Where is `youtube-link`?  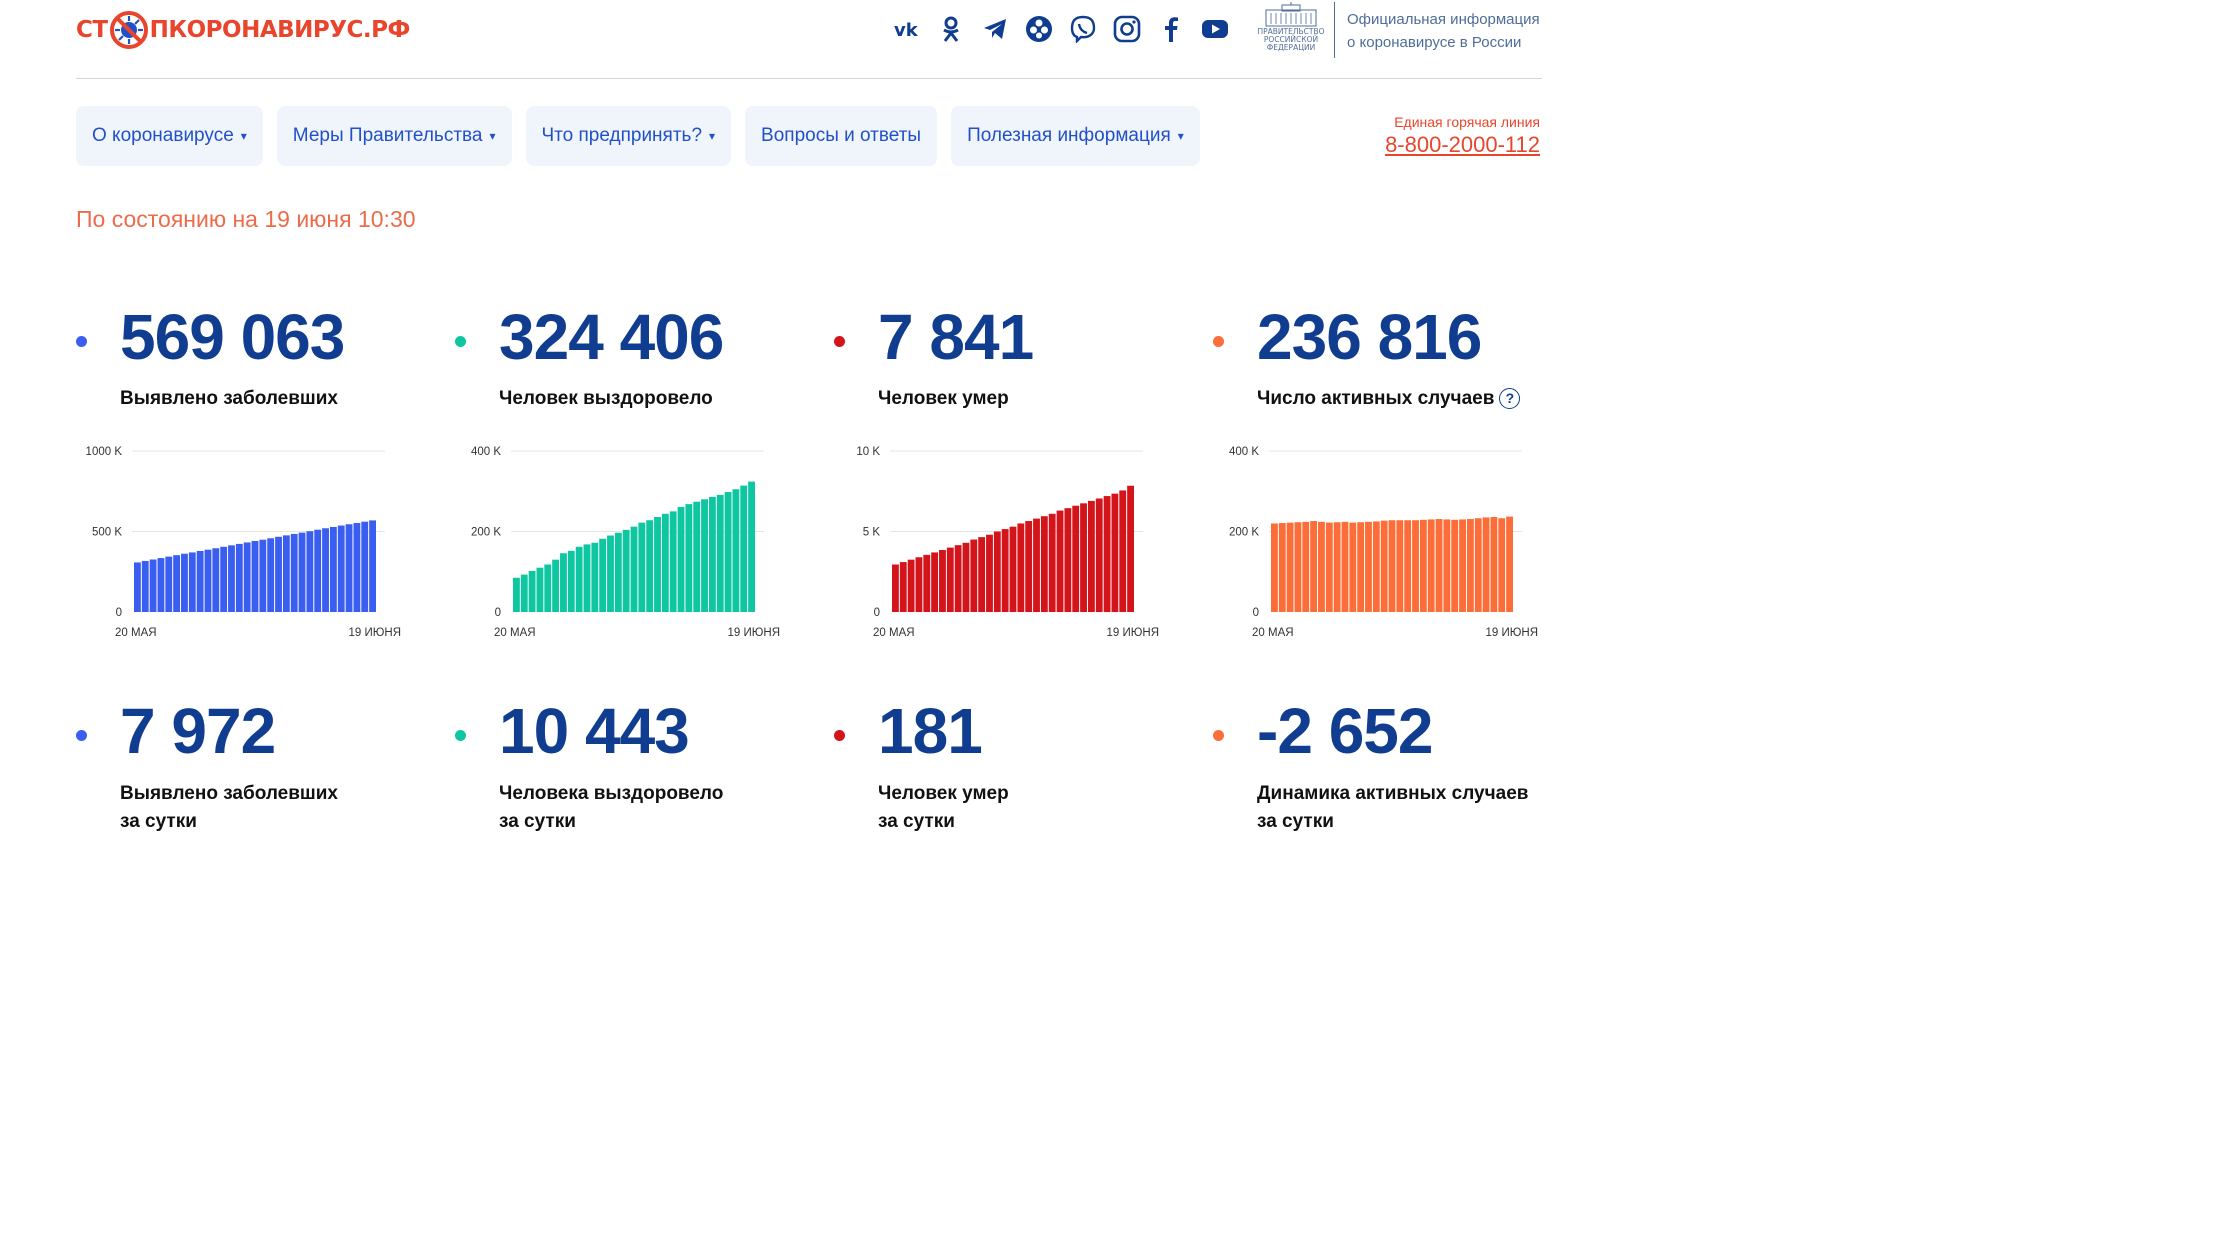
youtube-link is located at coordinates (1215, 29).